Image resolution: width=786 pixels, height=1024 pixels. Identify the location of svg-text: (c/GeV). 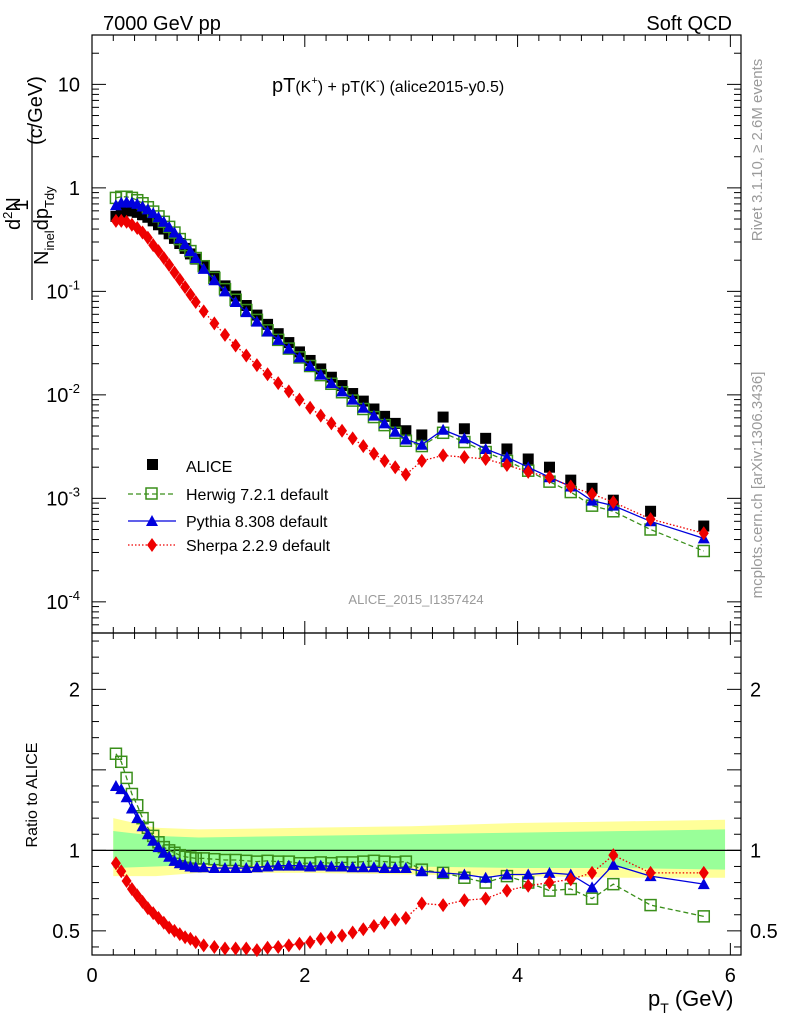
(36, 110).